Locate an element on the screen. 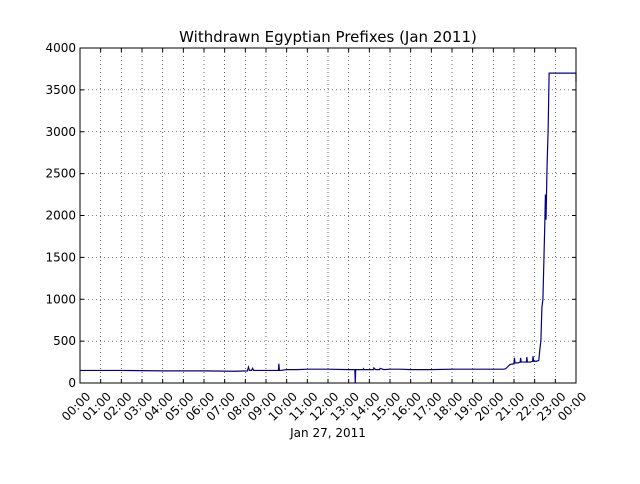 The image size is (640, 484). y-tick-label: 3500 is located at coordinates (60, 90).